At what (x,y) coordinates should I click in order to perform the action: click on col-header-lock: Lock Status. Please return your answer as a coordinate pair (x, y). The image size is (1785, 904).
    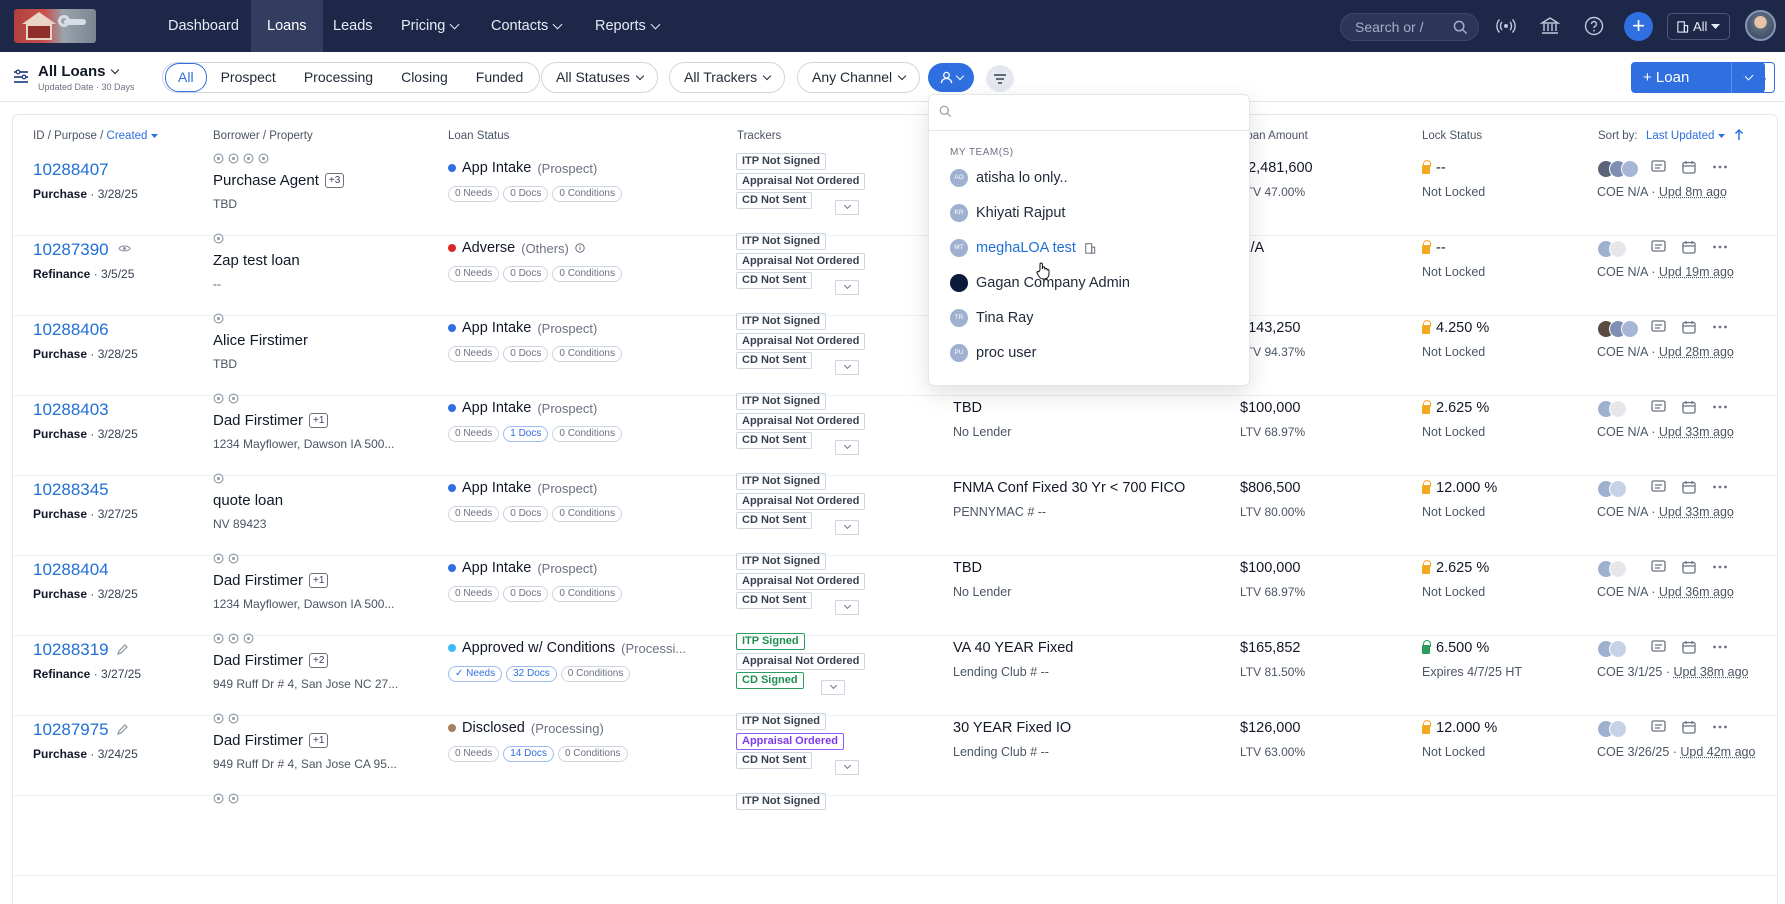
    Looking at the image, I should click on (1452, 136).